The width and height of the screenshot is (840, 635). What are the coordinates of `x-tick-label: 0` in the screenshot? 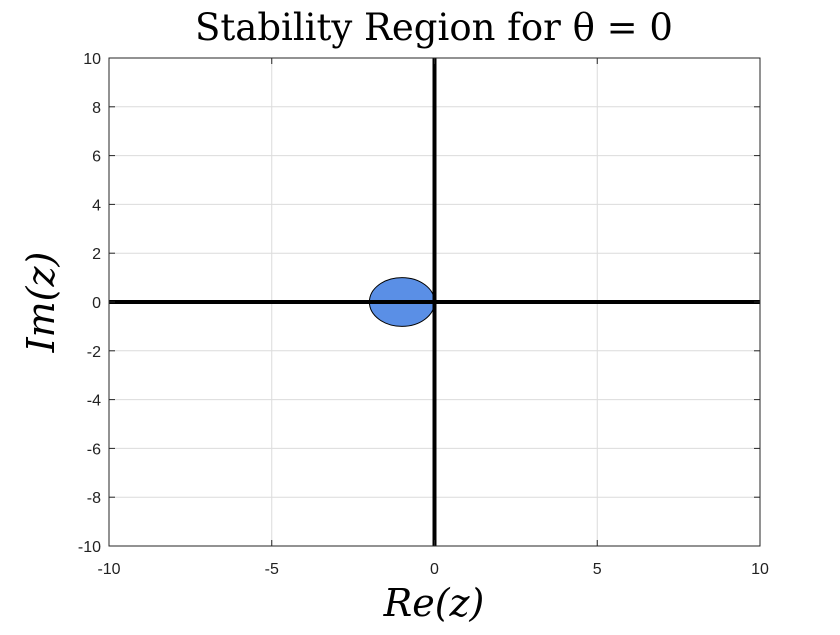 It's located at (434, 569).